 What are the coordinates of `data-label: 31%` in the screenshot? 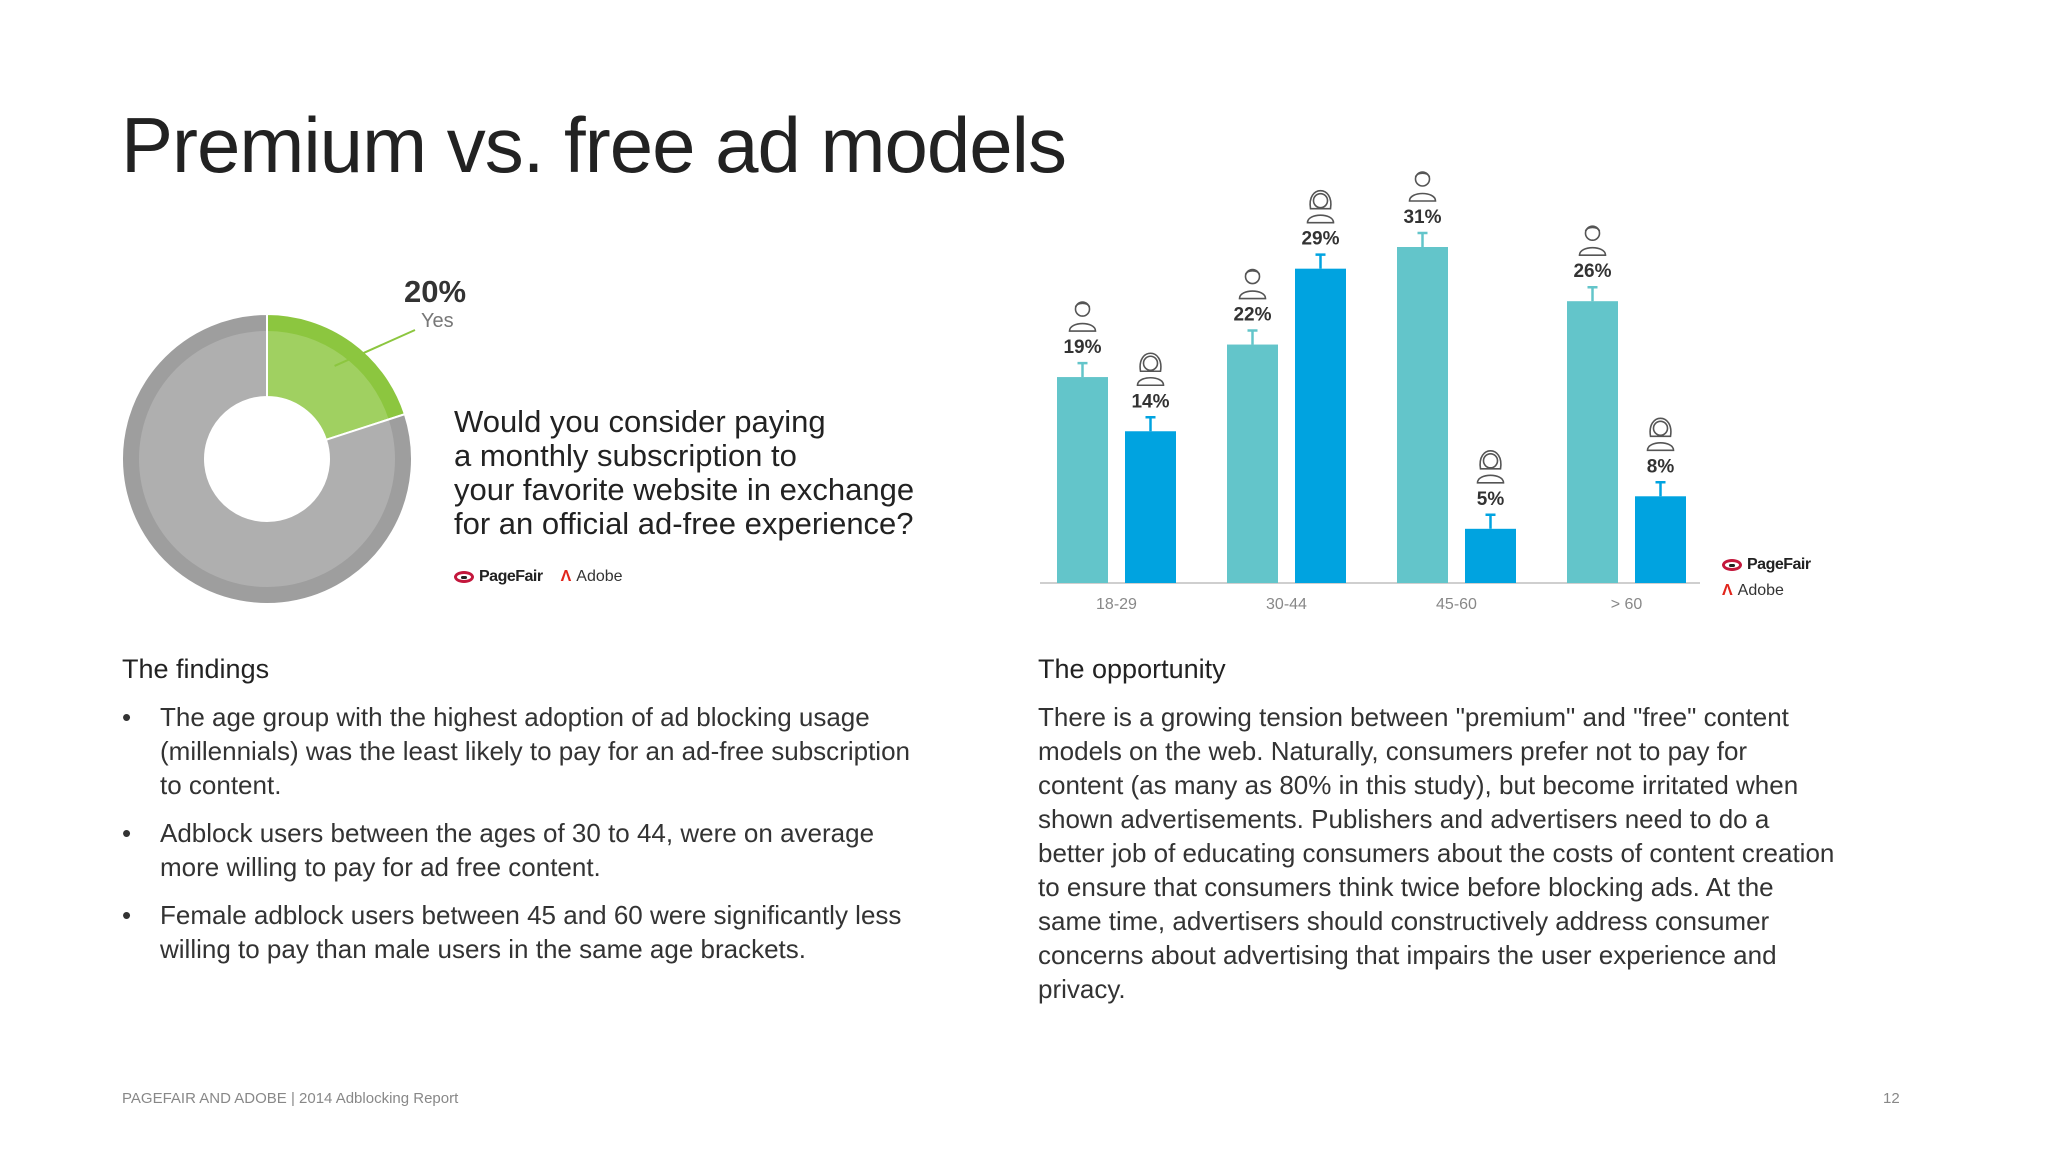 It's located at (1422, 217).